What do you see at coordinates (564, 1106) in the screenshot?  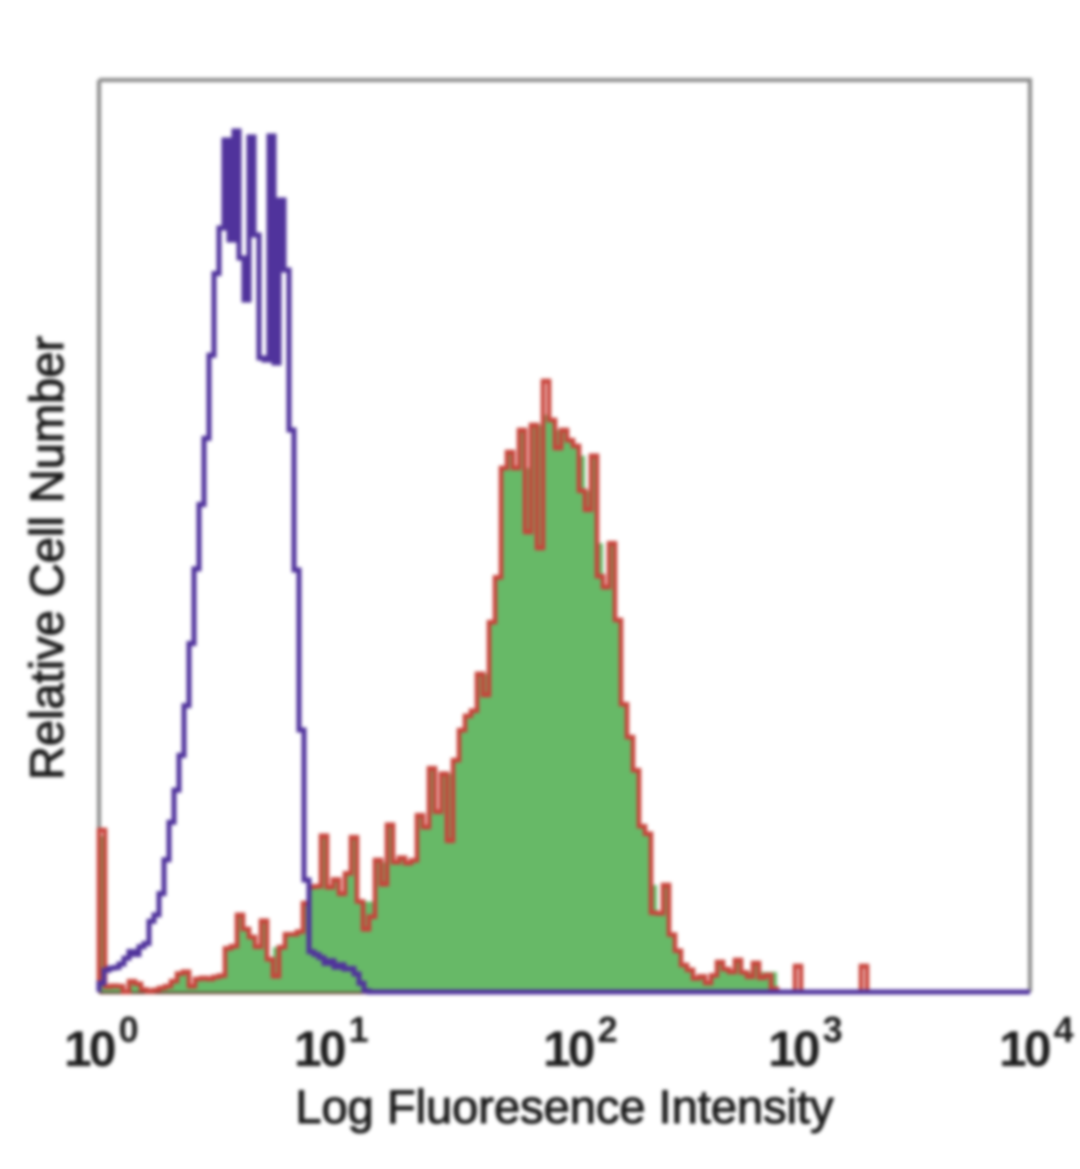 I see `svg-text: Log Fluoresence Intensity` at bounding box center [564, 1106].